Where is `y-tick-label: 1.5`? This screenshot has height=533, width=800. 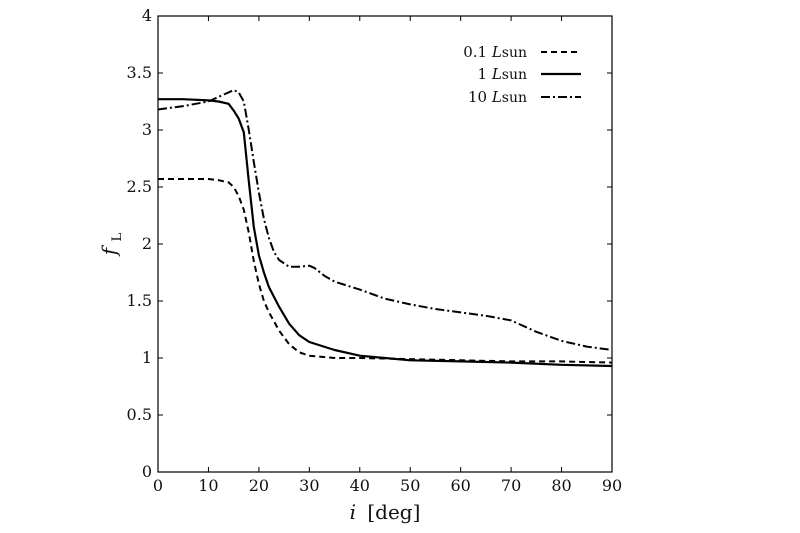 y-tick-label: 1.5 is located at coordinates (139, 300).